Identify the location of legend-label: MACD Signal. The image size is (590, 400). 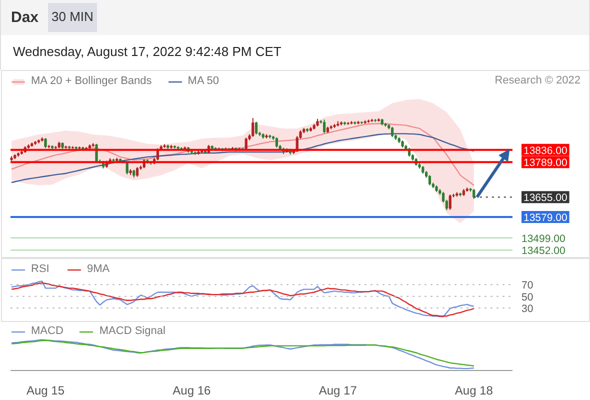
(132, 331).